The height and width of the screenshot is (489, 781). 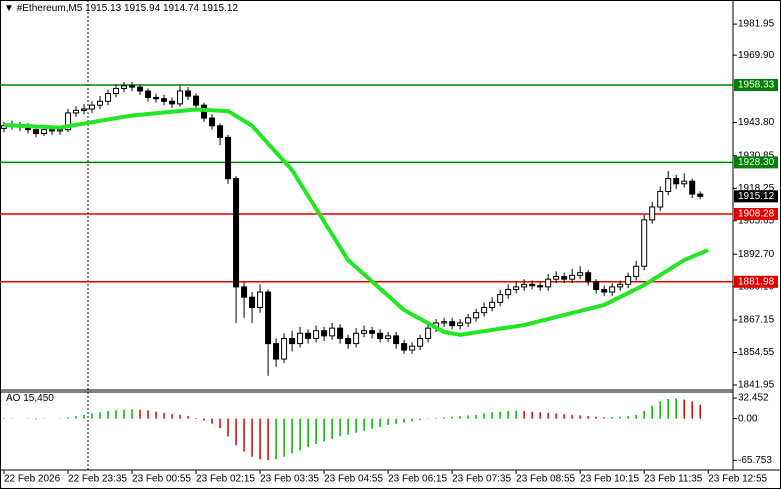 I want to click on close: 1915.12, so click(x=220, y=8).